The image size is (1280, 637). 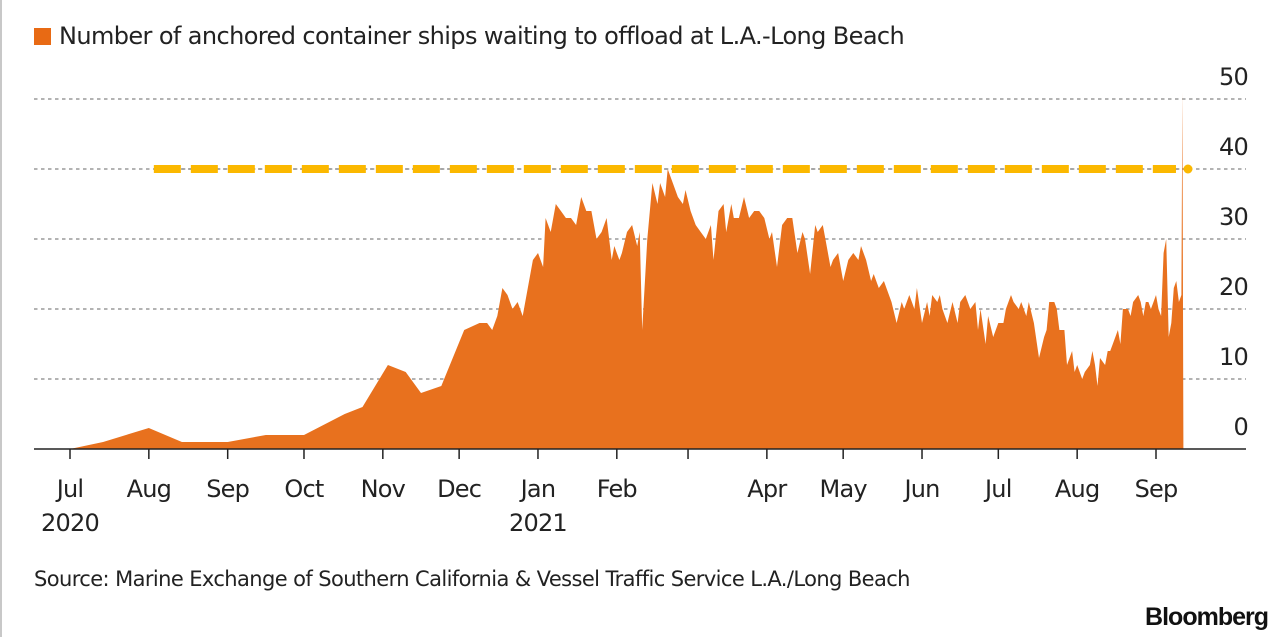 I want to click on bloomberg-logo: Bloomberg, so click(x=1207, y=617).